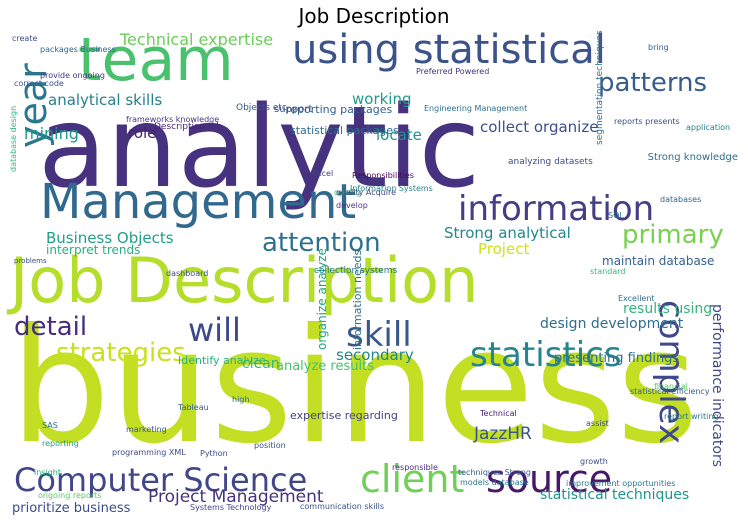  What do you see at coordinates (415, 467) in the screenshot?
I see `word: responsible` at bounding box center [415, 467].